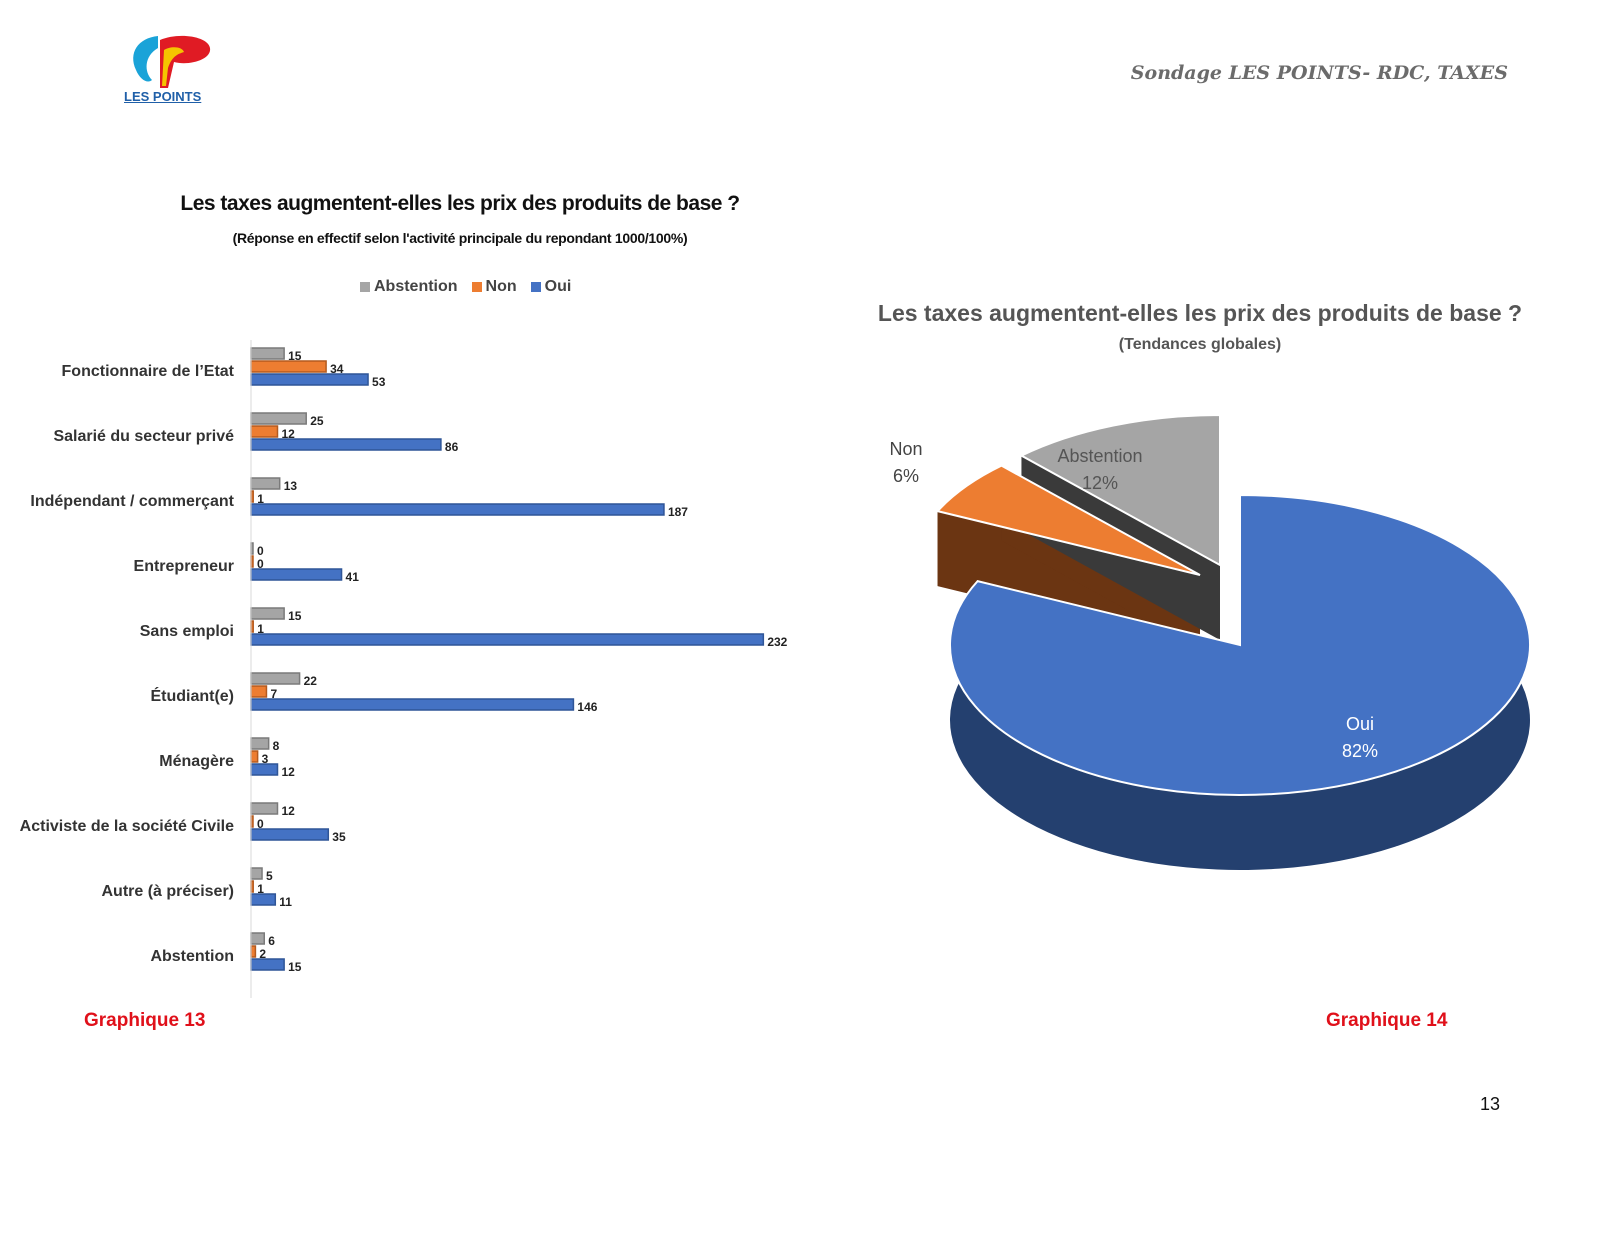 This screenshot has width=1600, height=1236. I want to click on pie-label-abstention: Abstention, so click(1099, 456).